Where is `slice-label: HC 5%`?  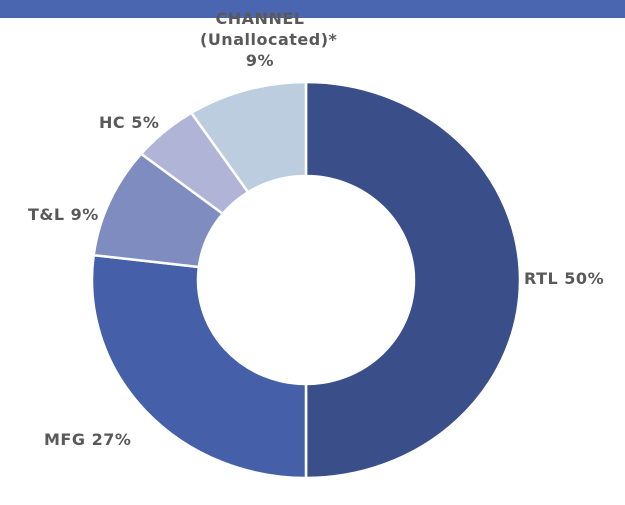 slice-label: HC 5% is located at coordinates (149, 122).